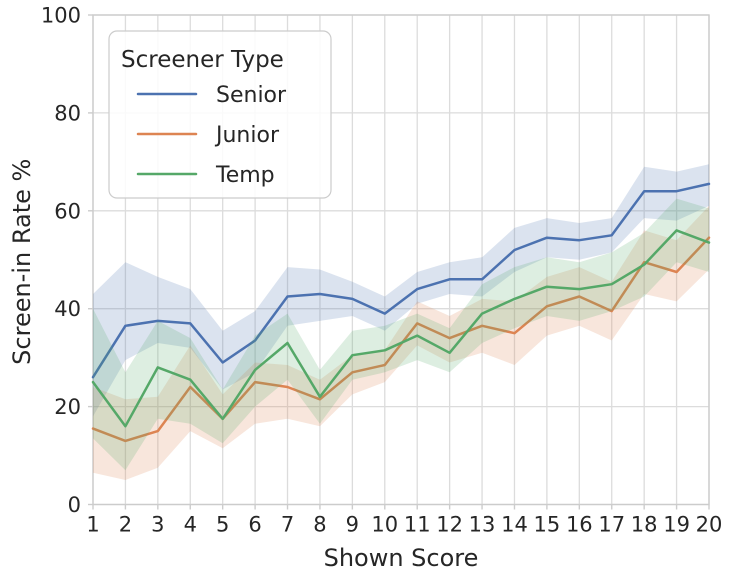  Describe the element at coordinates (611, 525) in the screenshot. I see `x-tick-label: 17` at that location.